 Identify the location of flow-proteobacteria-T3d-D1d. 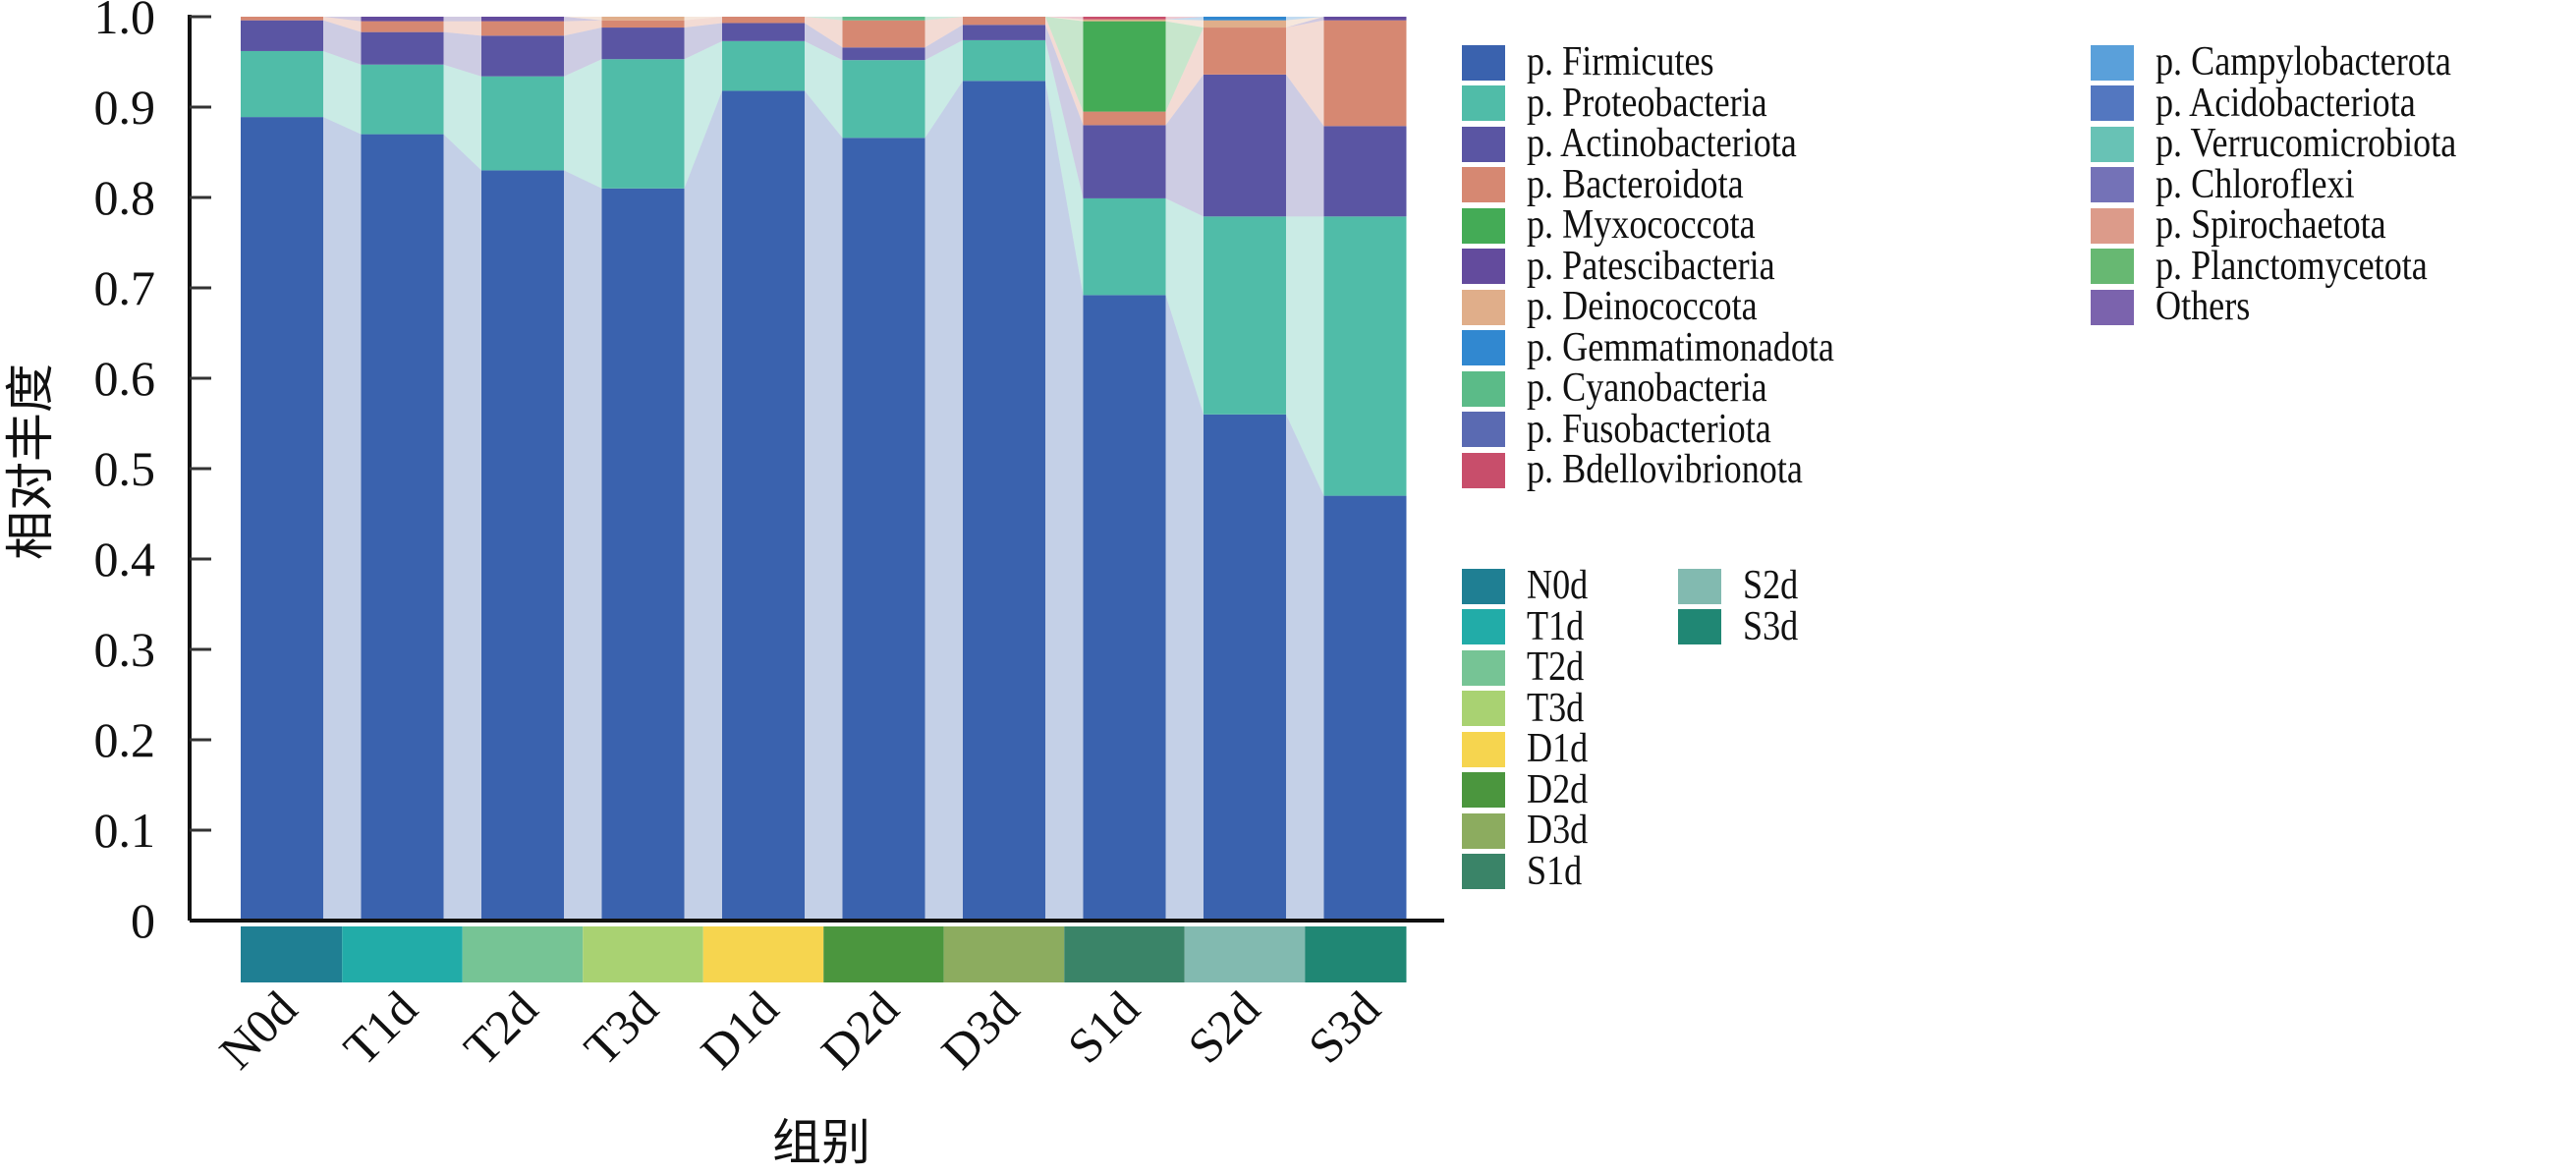
(703, 114).